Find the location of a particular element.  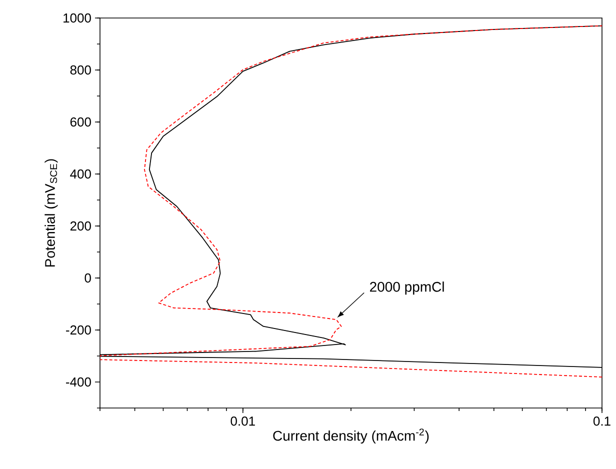

y-axis-title: Potential (mV$_{SCE}$) is located at coordinates (51, 213).